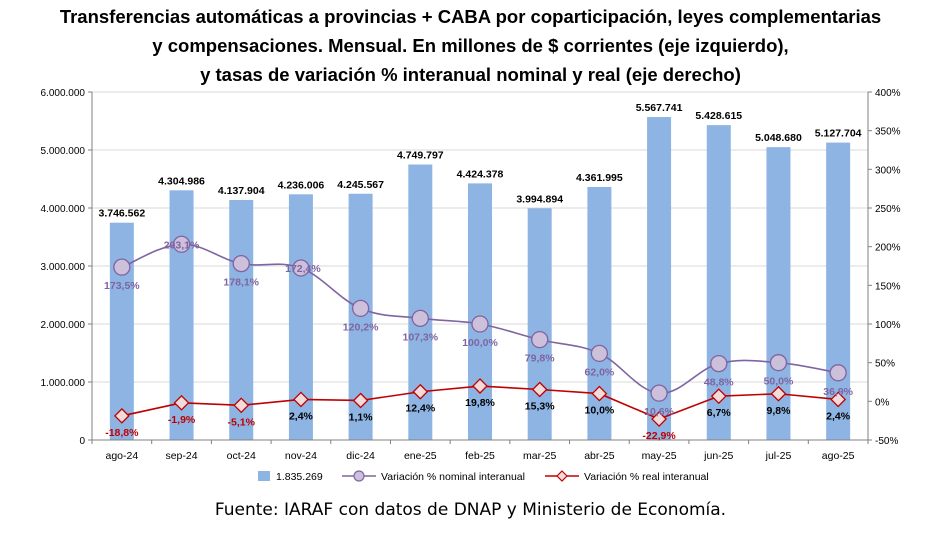 This screenshot has height=536, width=941. What do you see at coordinates (420, 156) in the screenshot?
I see `bar-value-label: 4.749.797` at bounding box center [420, 156].